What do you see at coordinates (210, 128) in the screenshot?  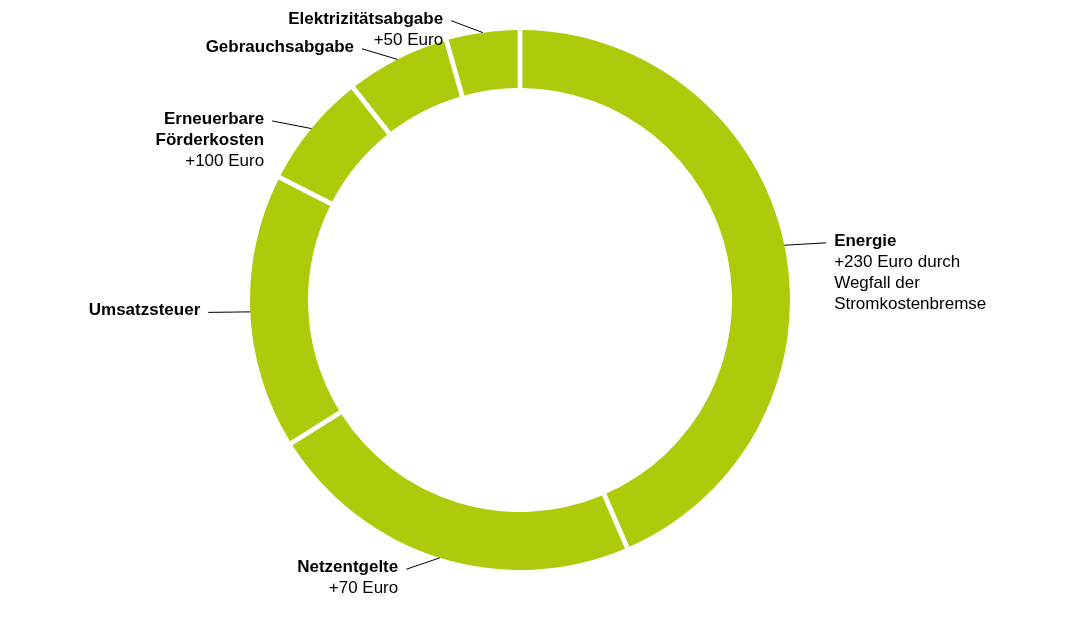 I see `slice-label: Erneuerbare Förderkosten` at bounding box center [210, 128].